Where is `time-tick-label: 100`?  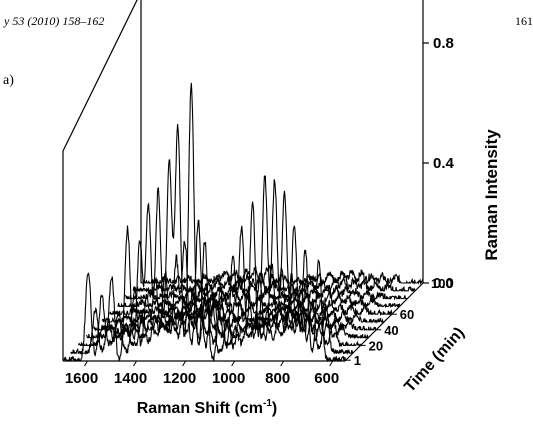 time-tick-label: 100 is located at coordinates (442, 283).